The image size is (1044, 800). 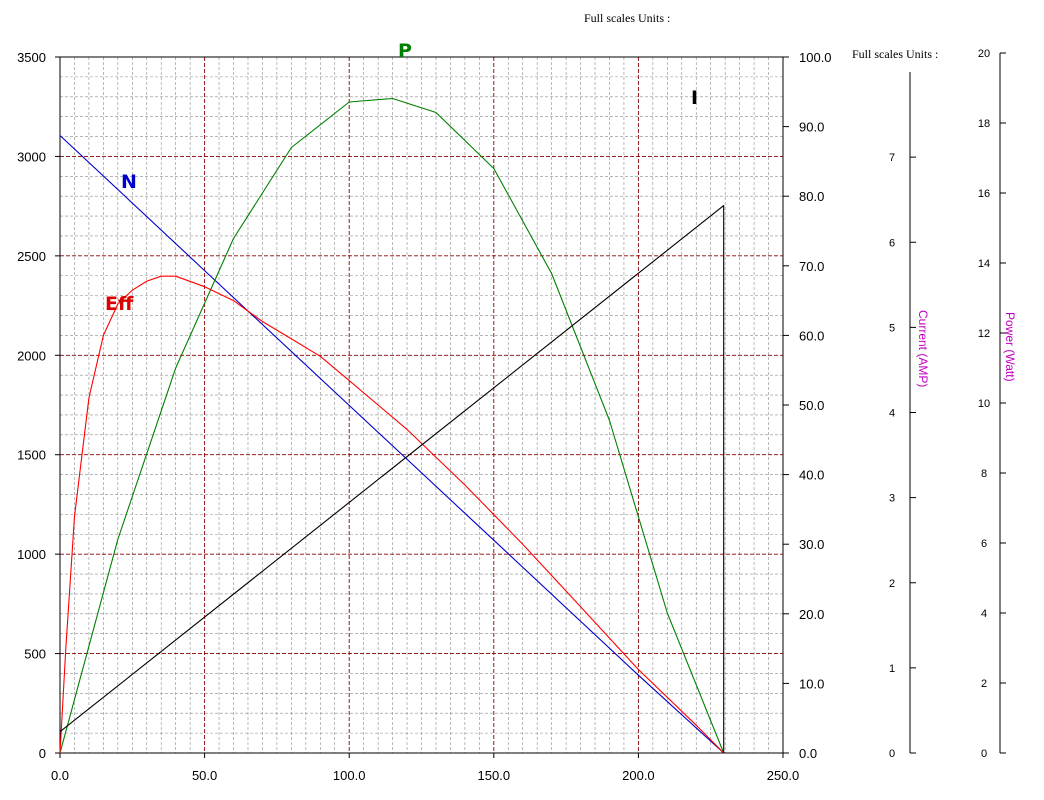 What do you see at coordinates (204, 775) in the screenshot?
I see `x-tick-label: 50.0` at bounding box center [204, 775].